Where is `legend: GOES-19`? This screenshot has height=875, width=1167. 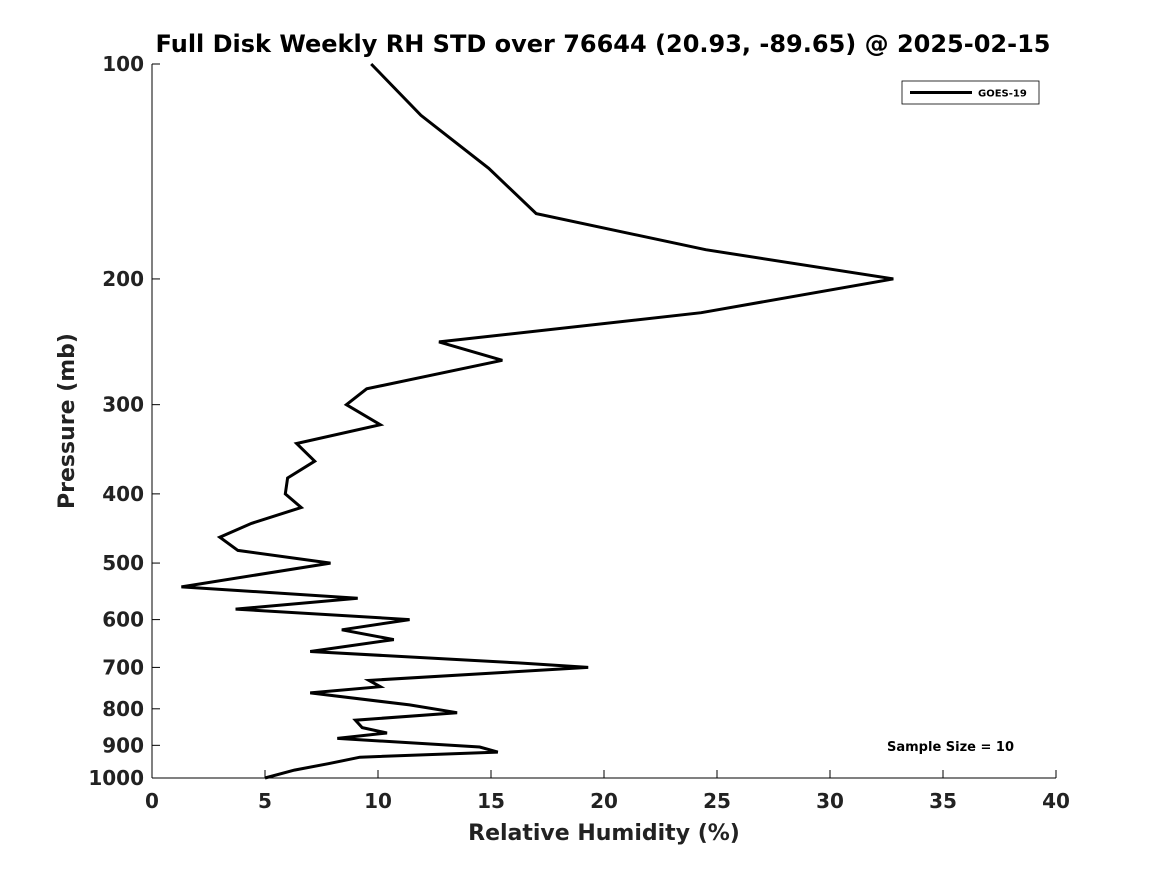 legend: GOES-19 is located at coordinates (970, 92).